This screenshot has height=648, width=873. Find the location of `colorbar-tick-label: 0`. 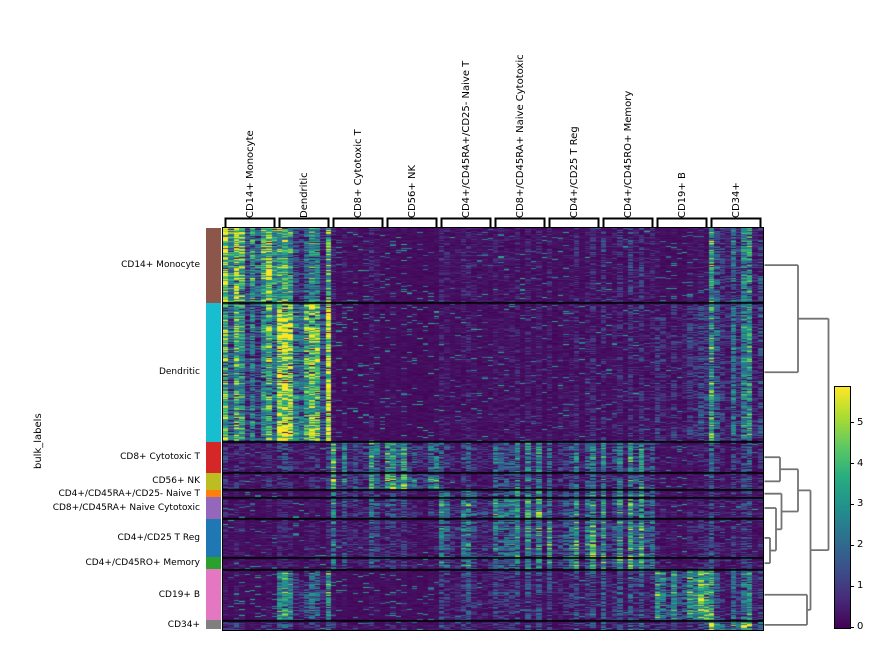

colorbar-tick-label: 0 is located at coordinates (860, 626).